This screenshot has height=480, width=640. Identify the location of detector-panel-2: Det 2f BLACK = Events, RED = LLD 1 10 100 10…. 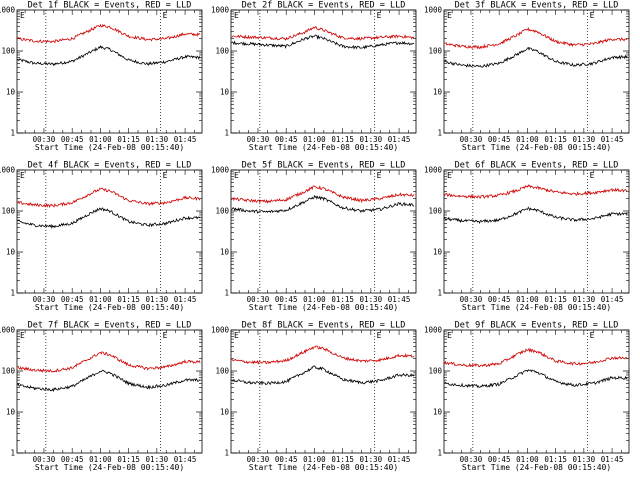
(314, 76).